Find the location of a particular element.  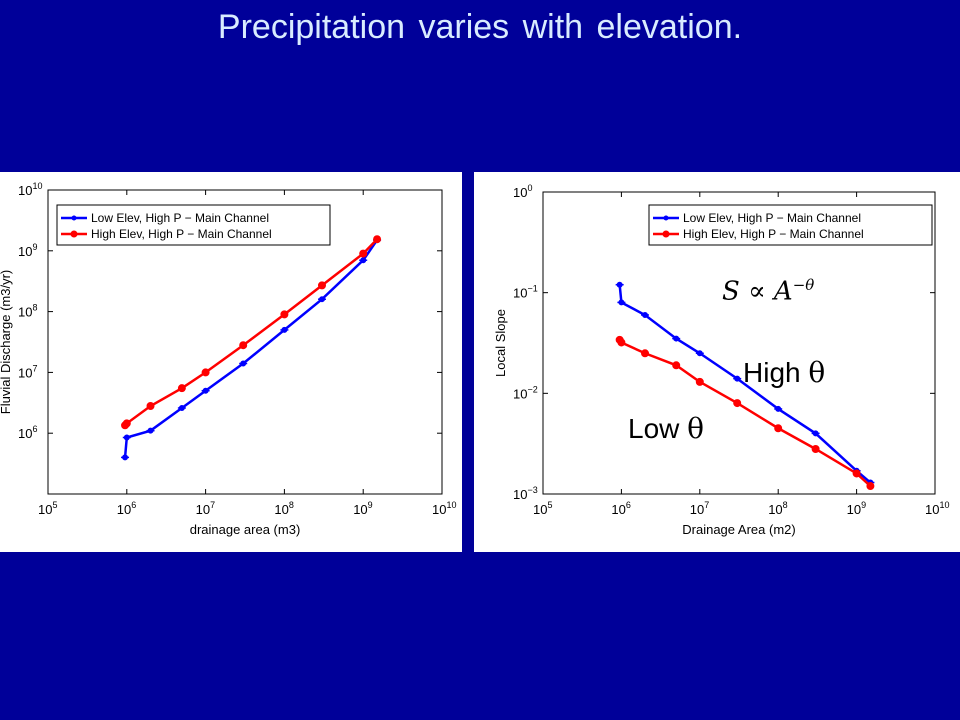

y-axis-label: Fluvial Discharge (m3/yr) is located at coordinates (6, 342).